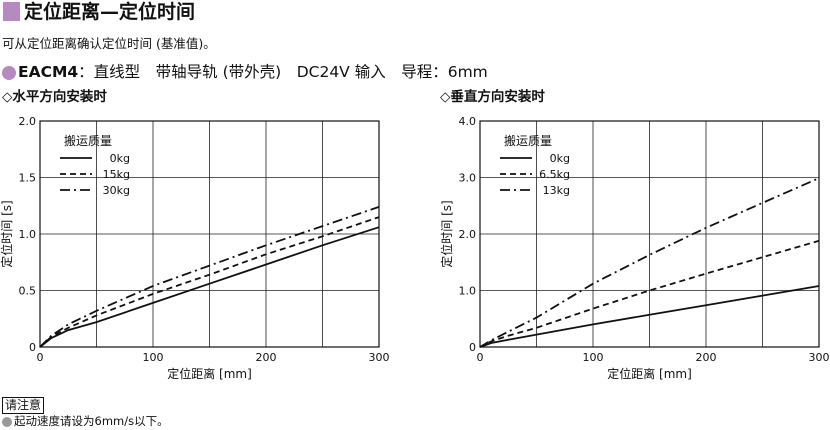 The image size is (830, 430). I want to click on legend-label: 13kg, so click(556, 190).